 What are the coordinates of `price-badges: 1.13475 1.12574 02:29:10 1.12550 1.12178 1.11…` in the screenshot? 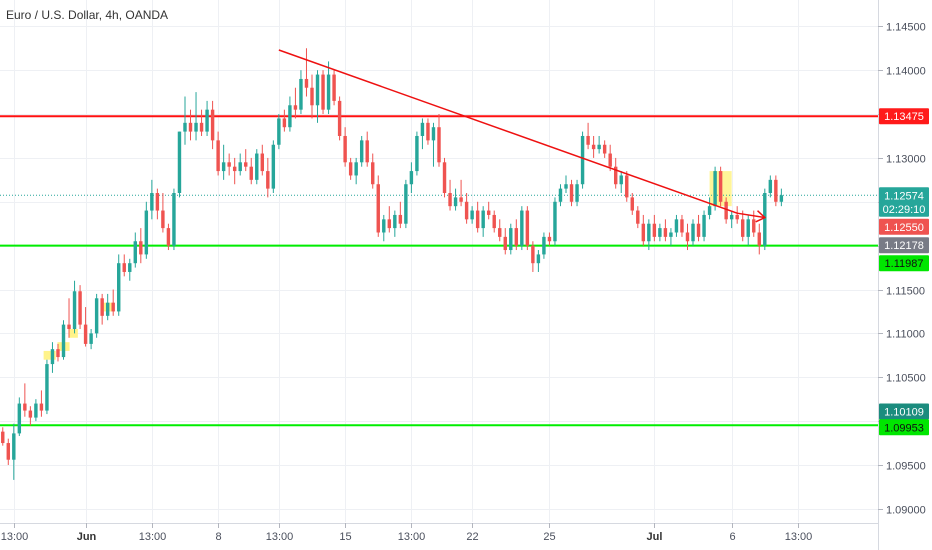 It's located at (904, 272).